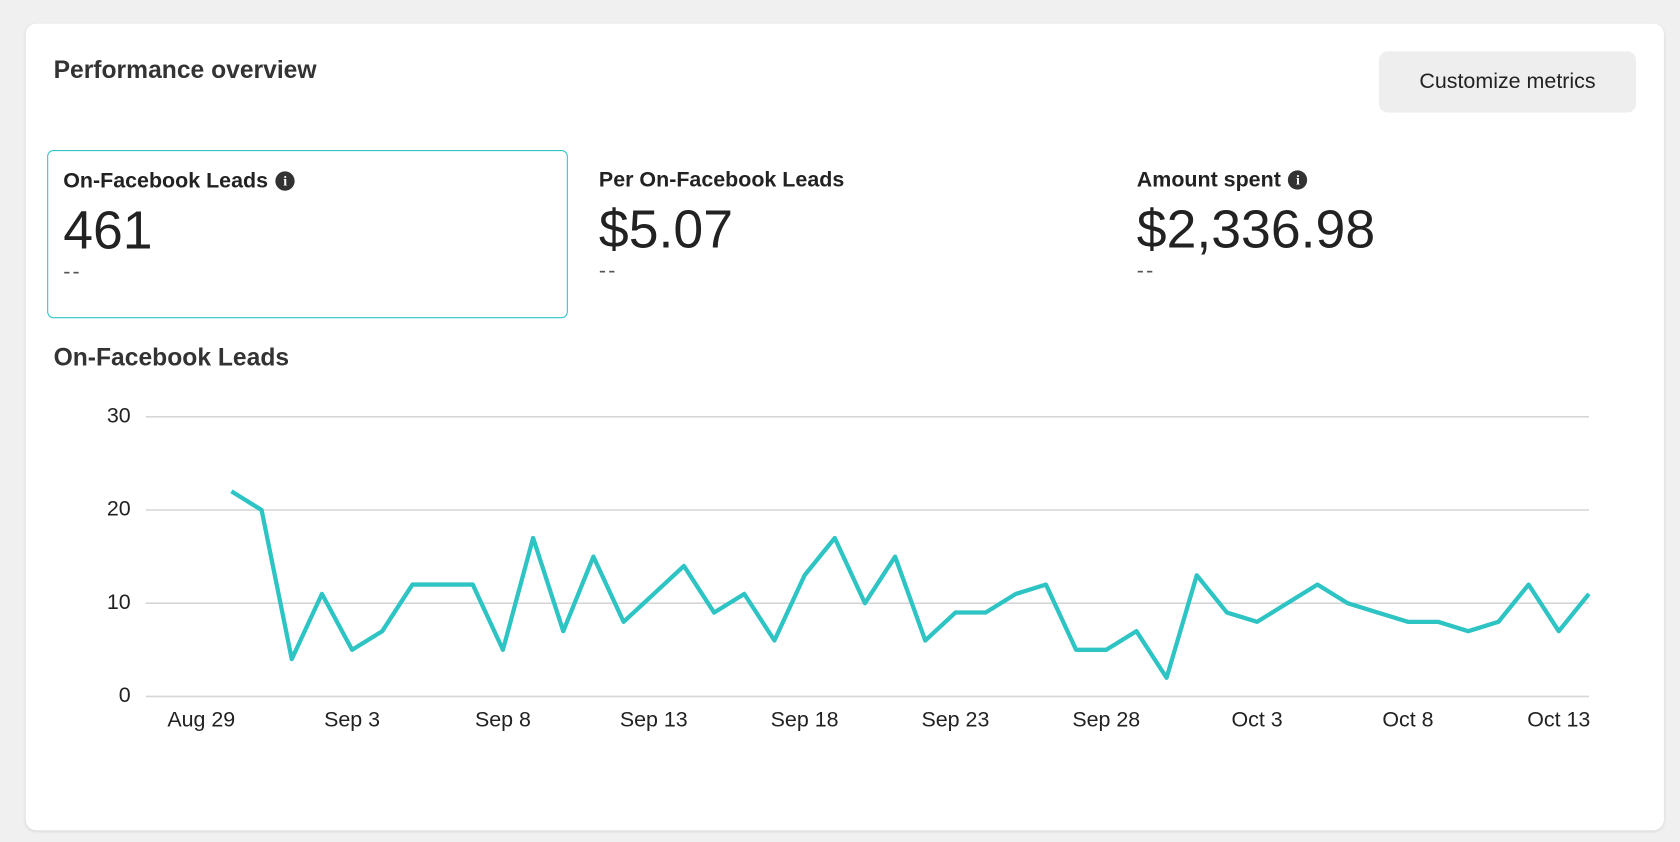  Describe the element at coordinates (654, 720) in the screenshot. I see `x-tick-label: Sep 13` at that location.